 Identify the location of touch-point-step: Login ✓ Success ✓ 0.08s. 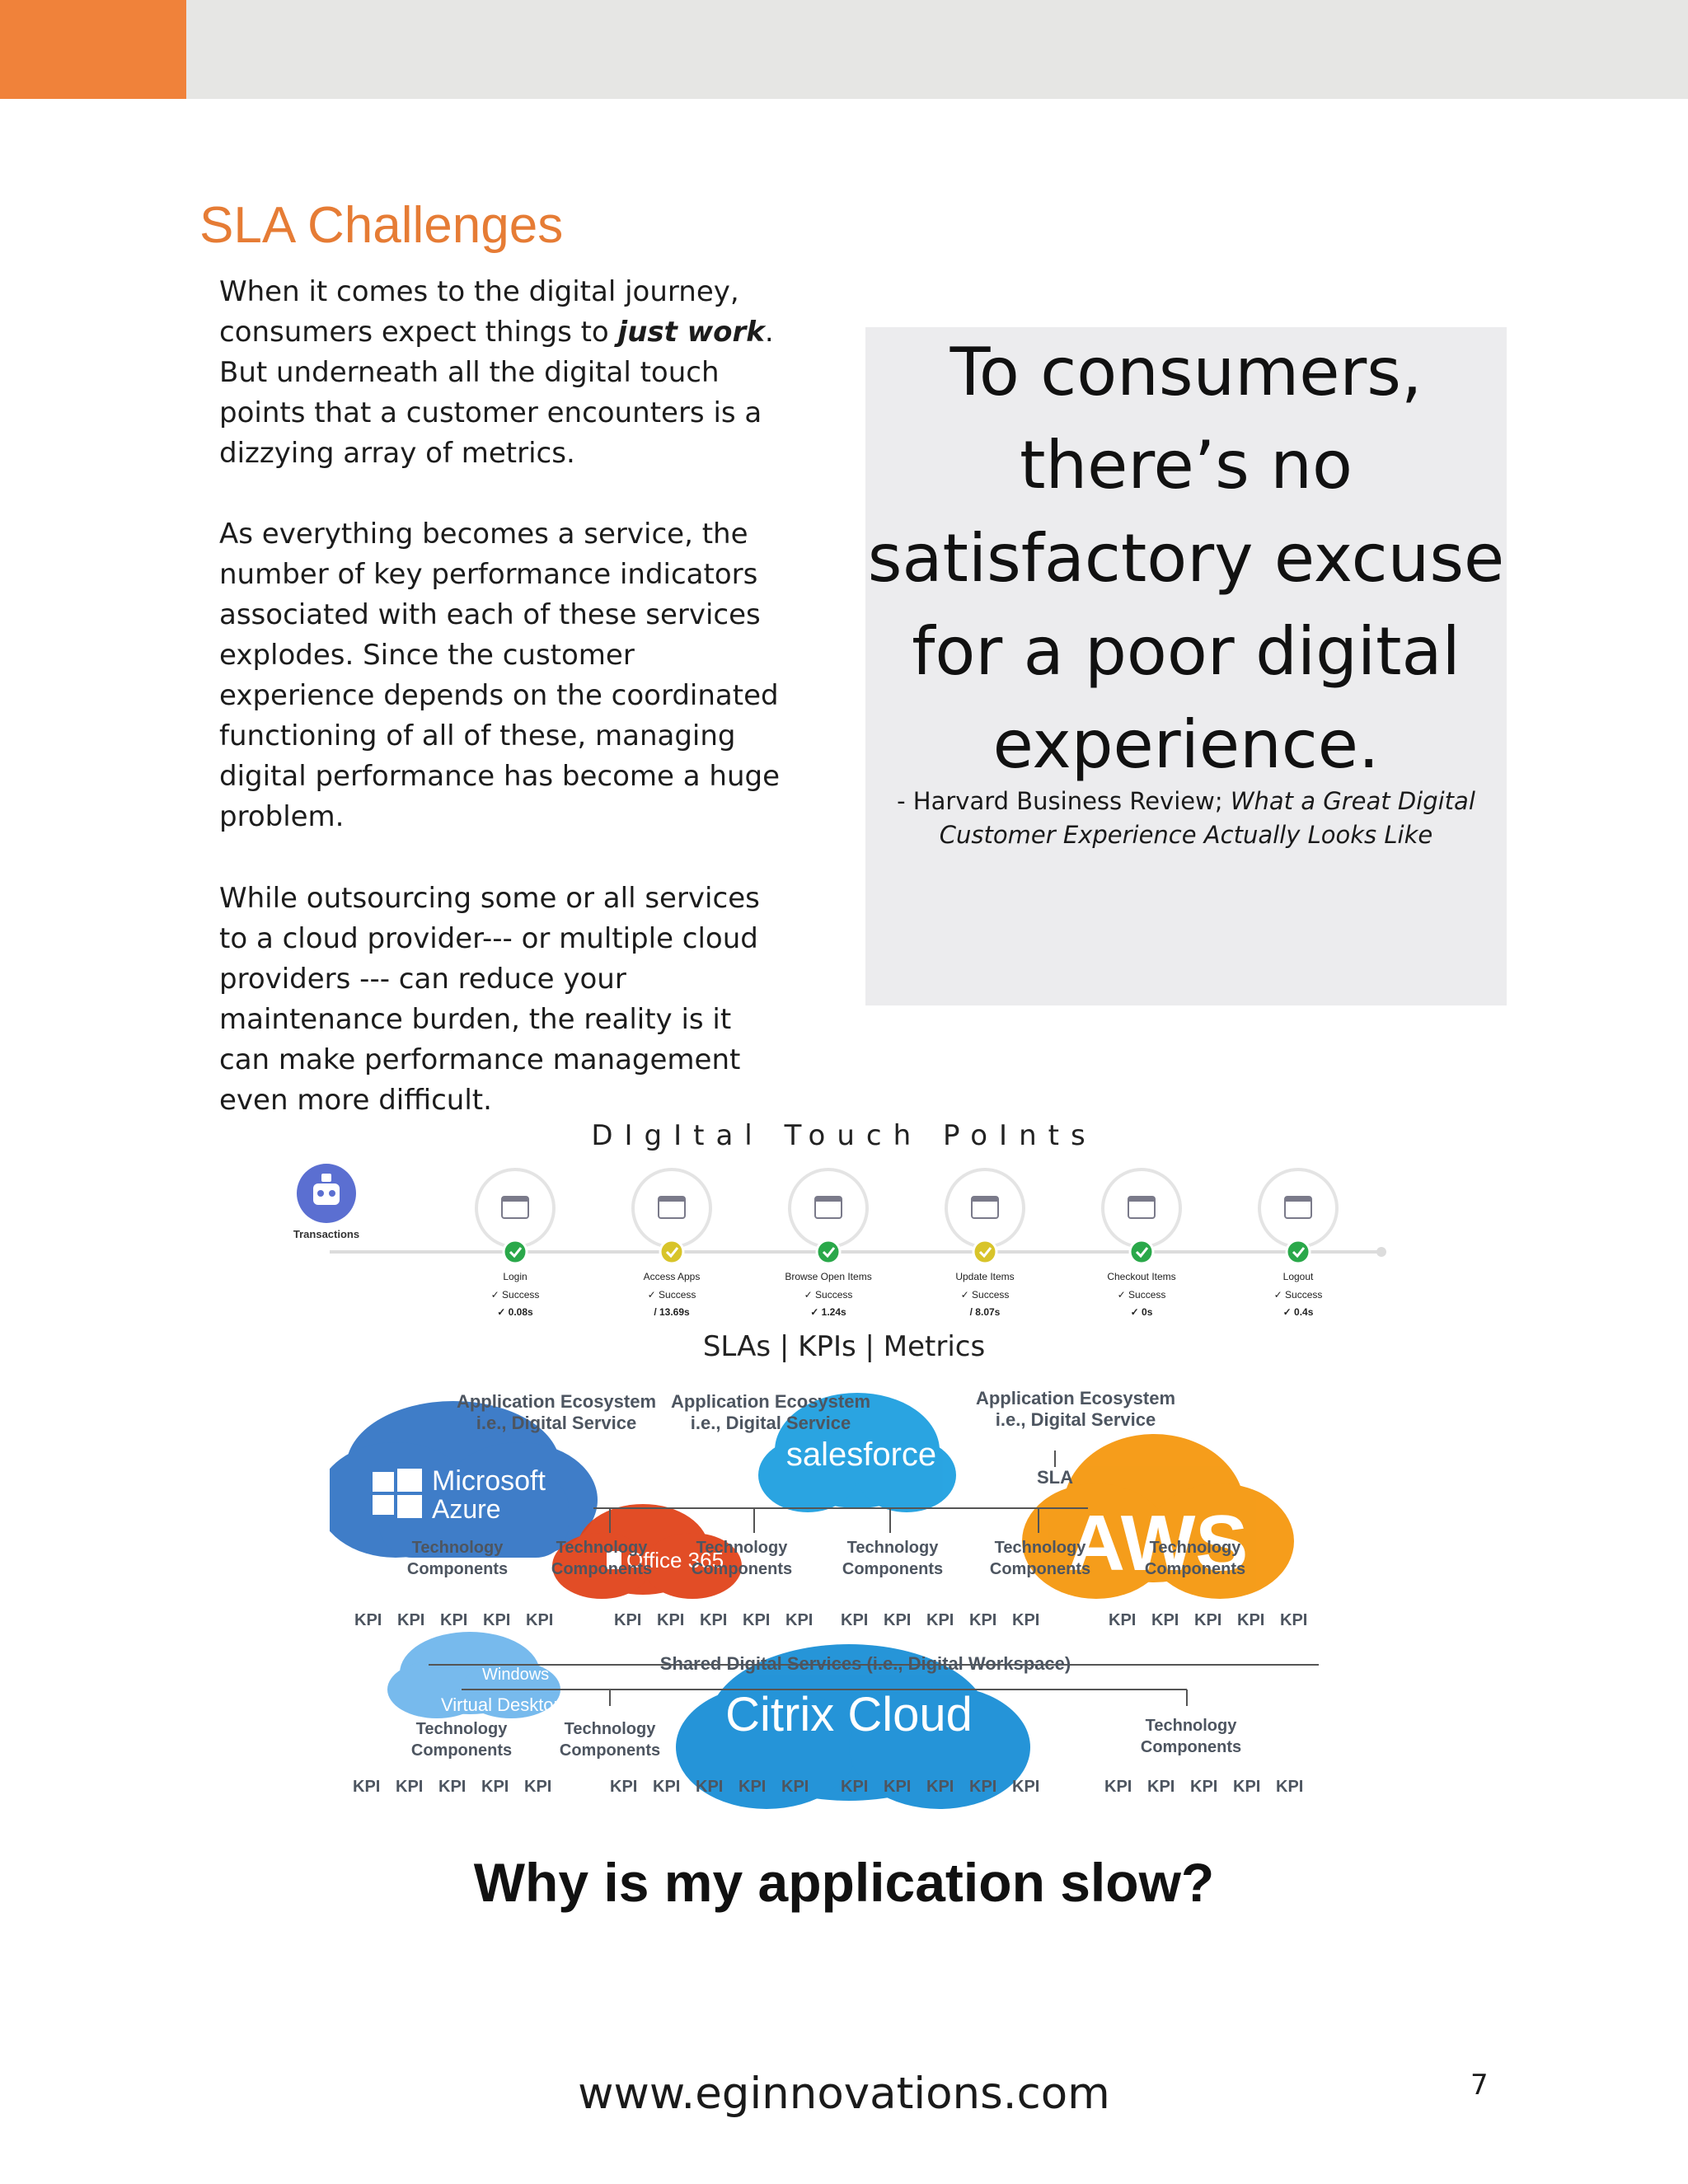
(516, 1243).